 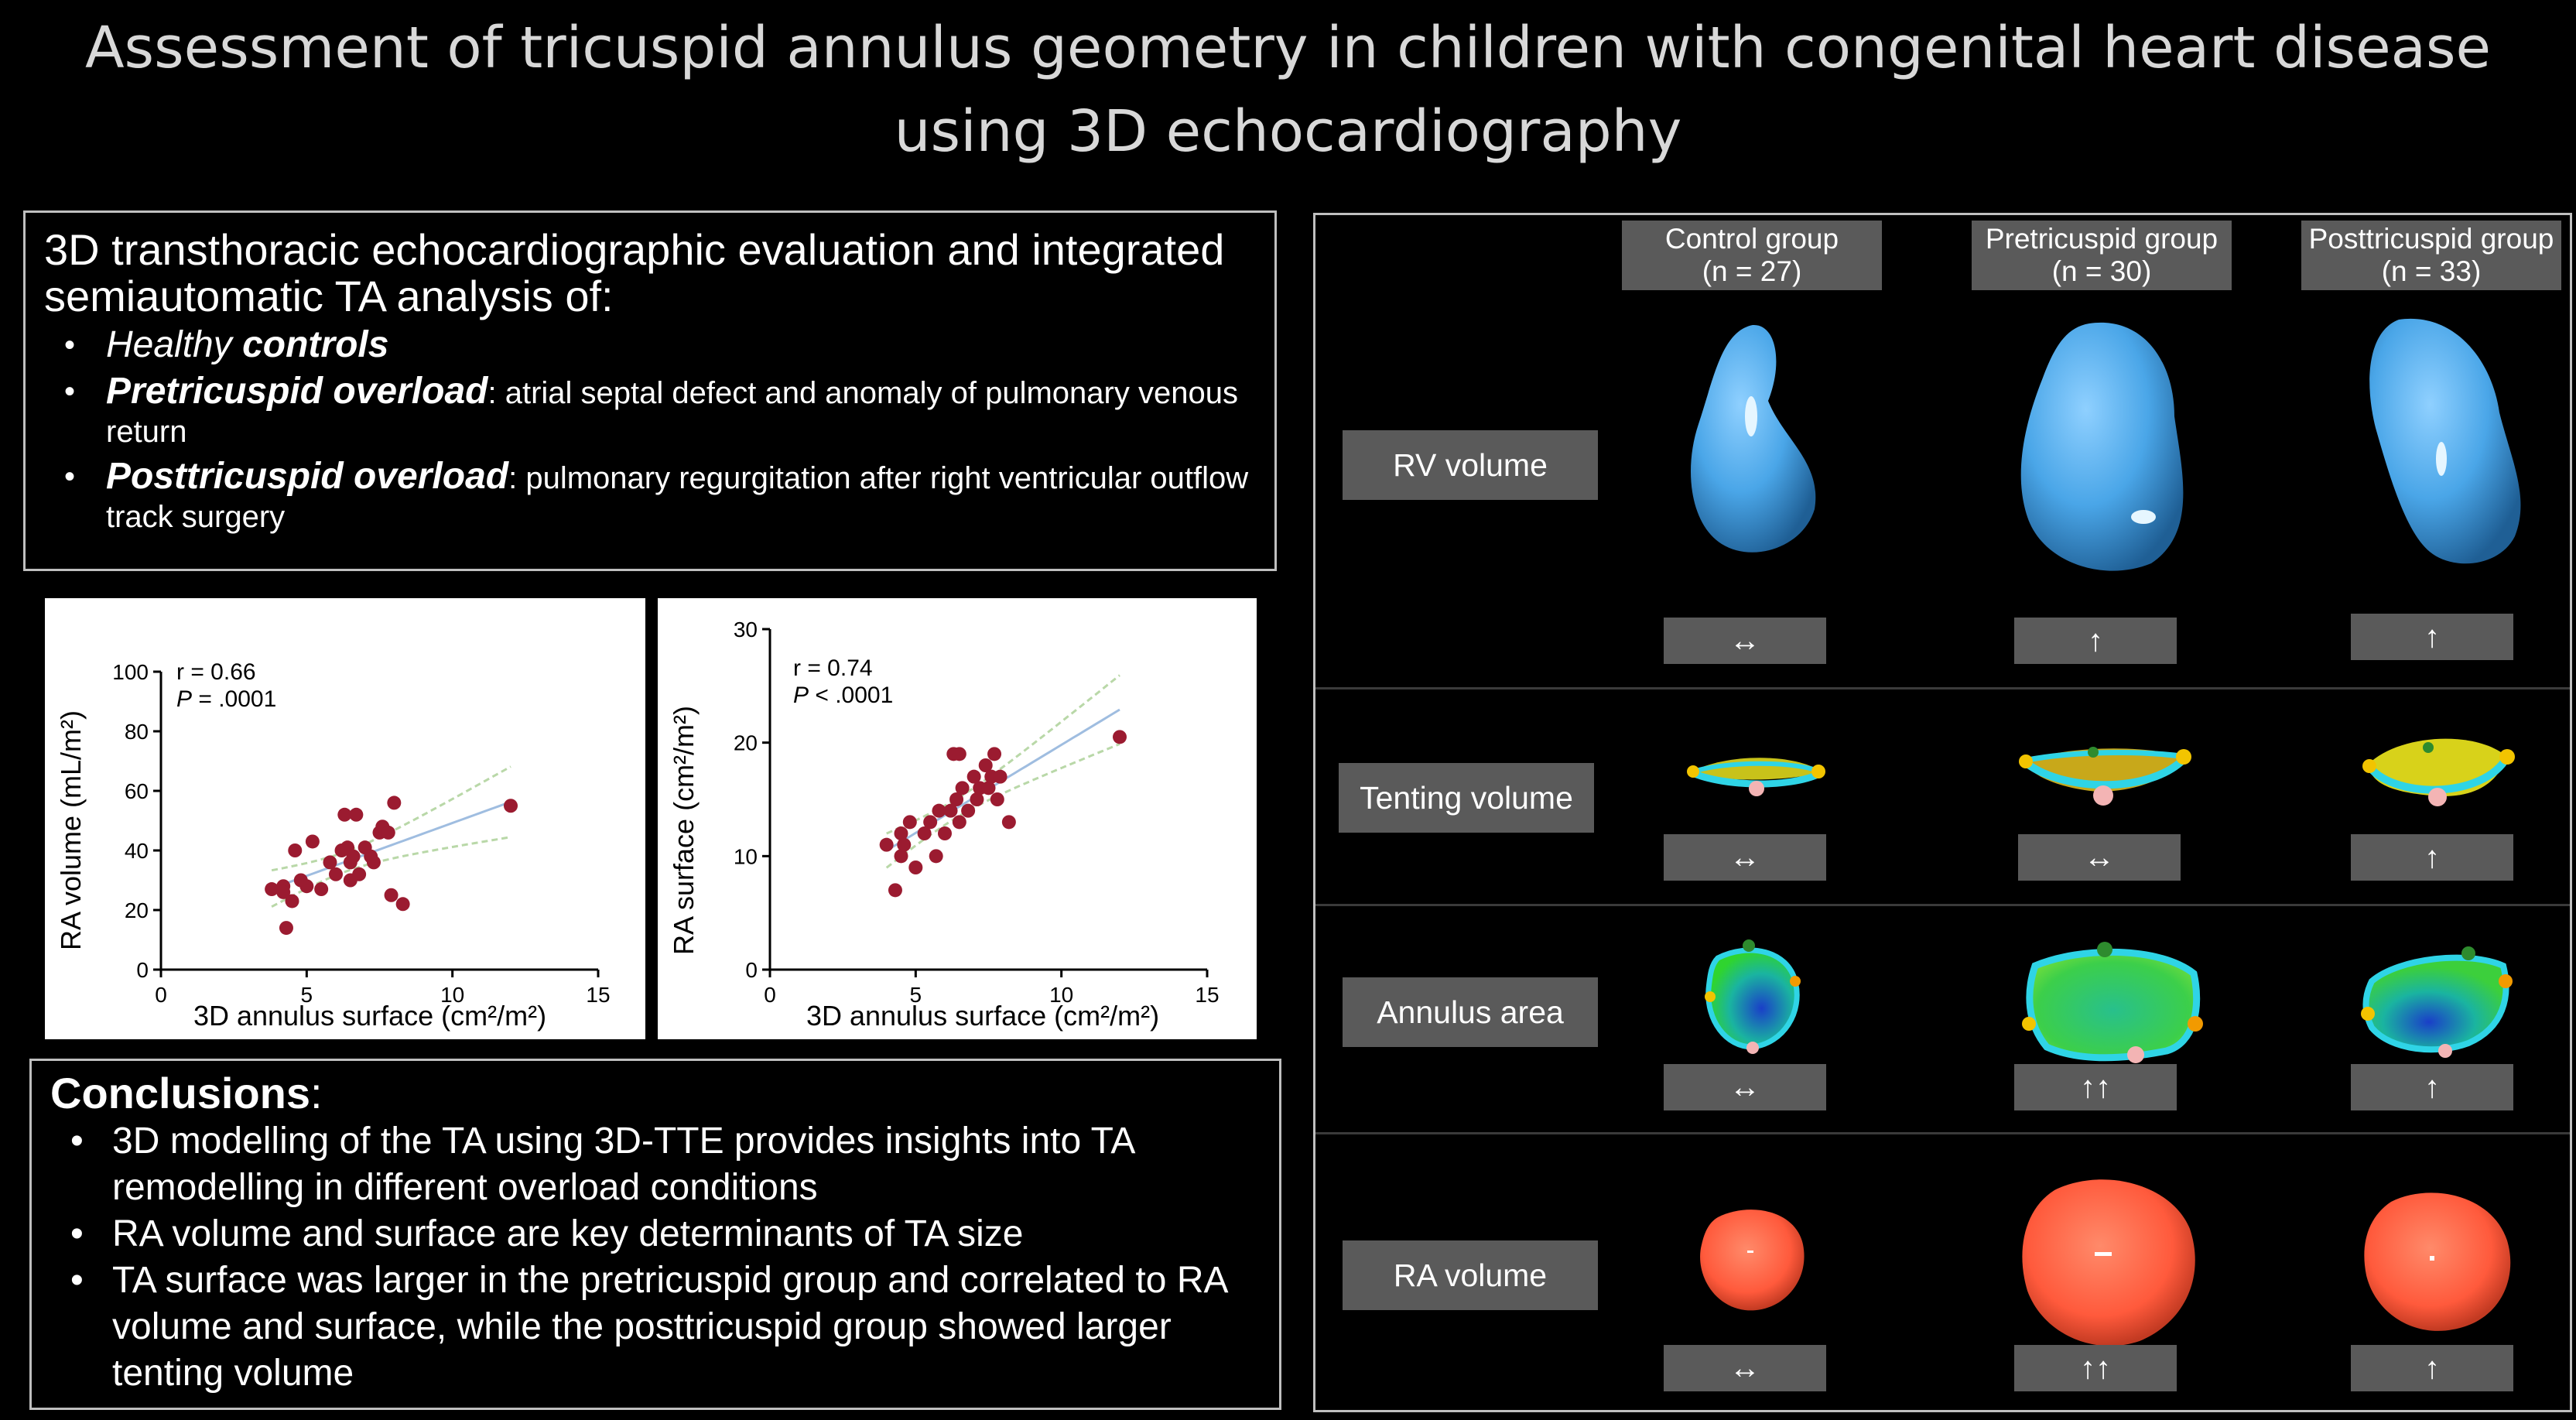 What do you see at coordinates (2108, 1262) in the screenshot?
I see `ra-volume-pretricuspid-image` at bounding box center [2108, 1262].